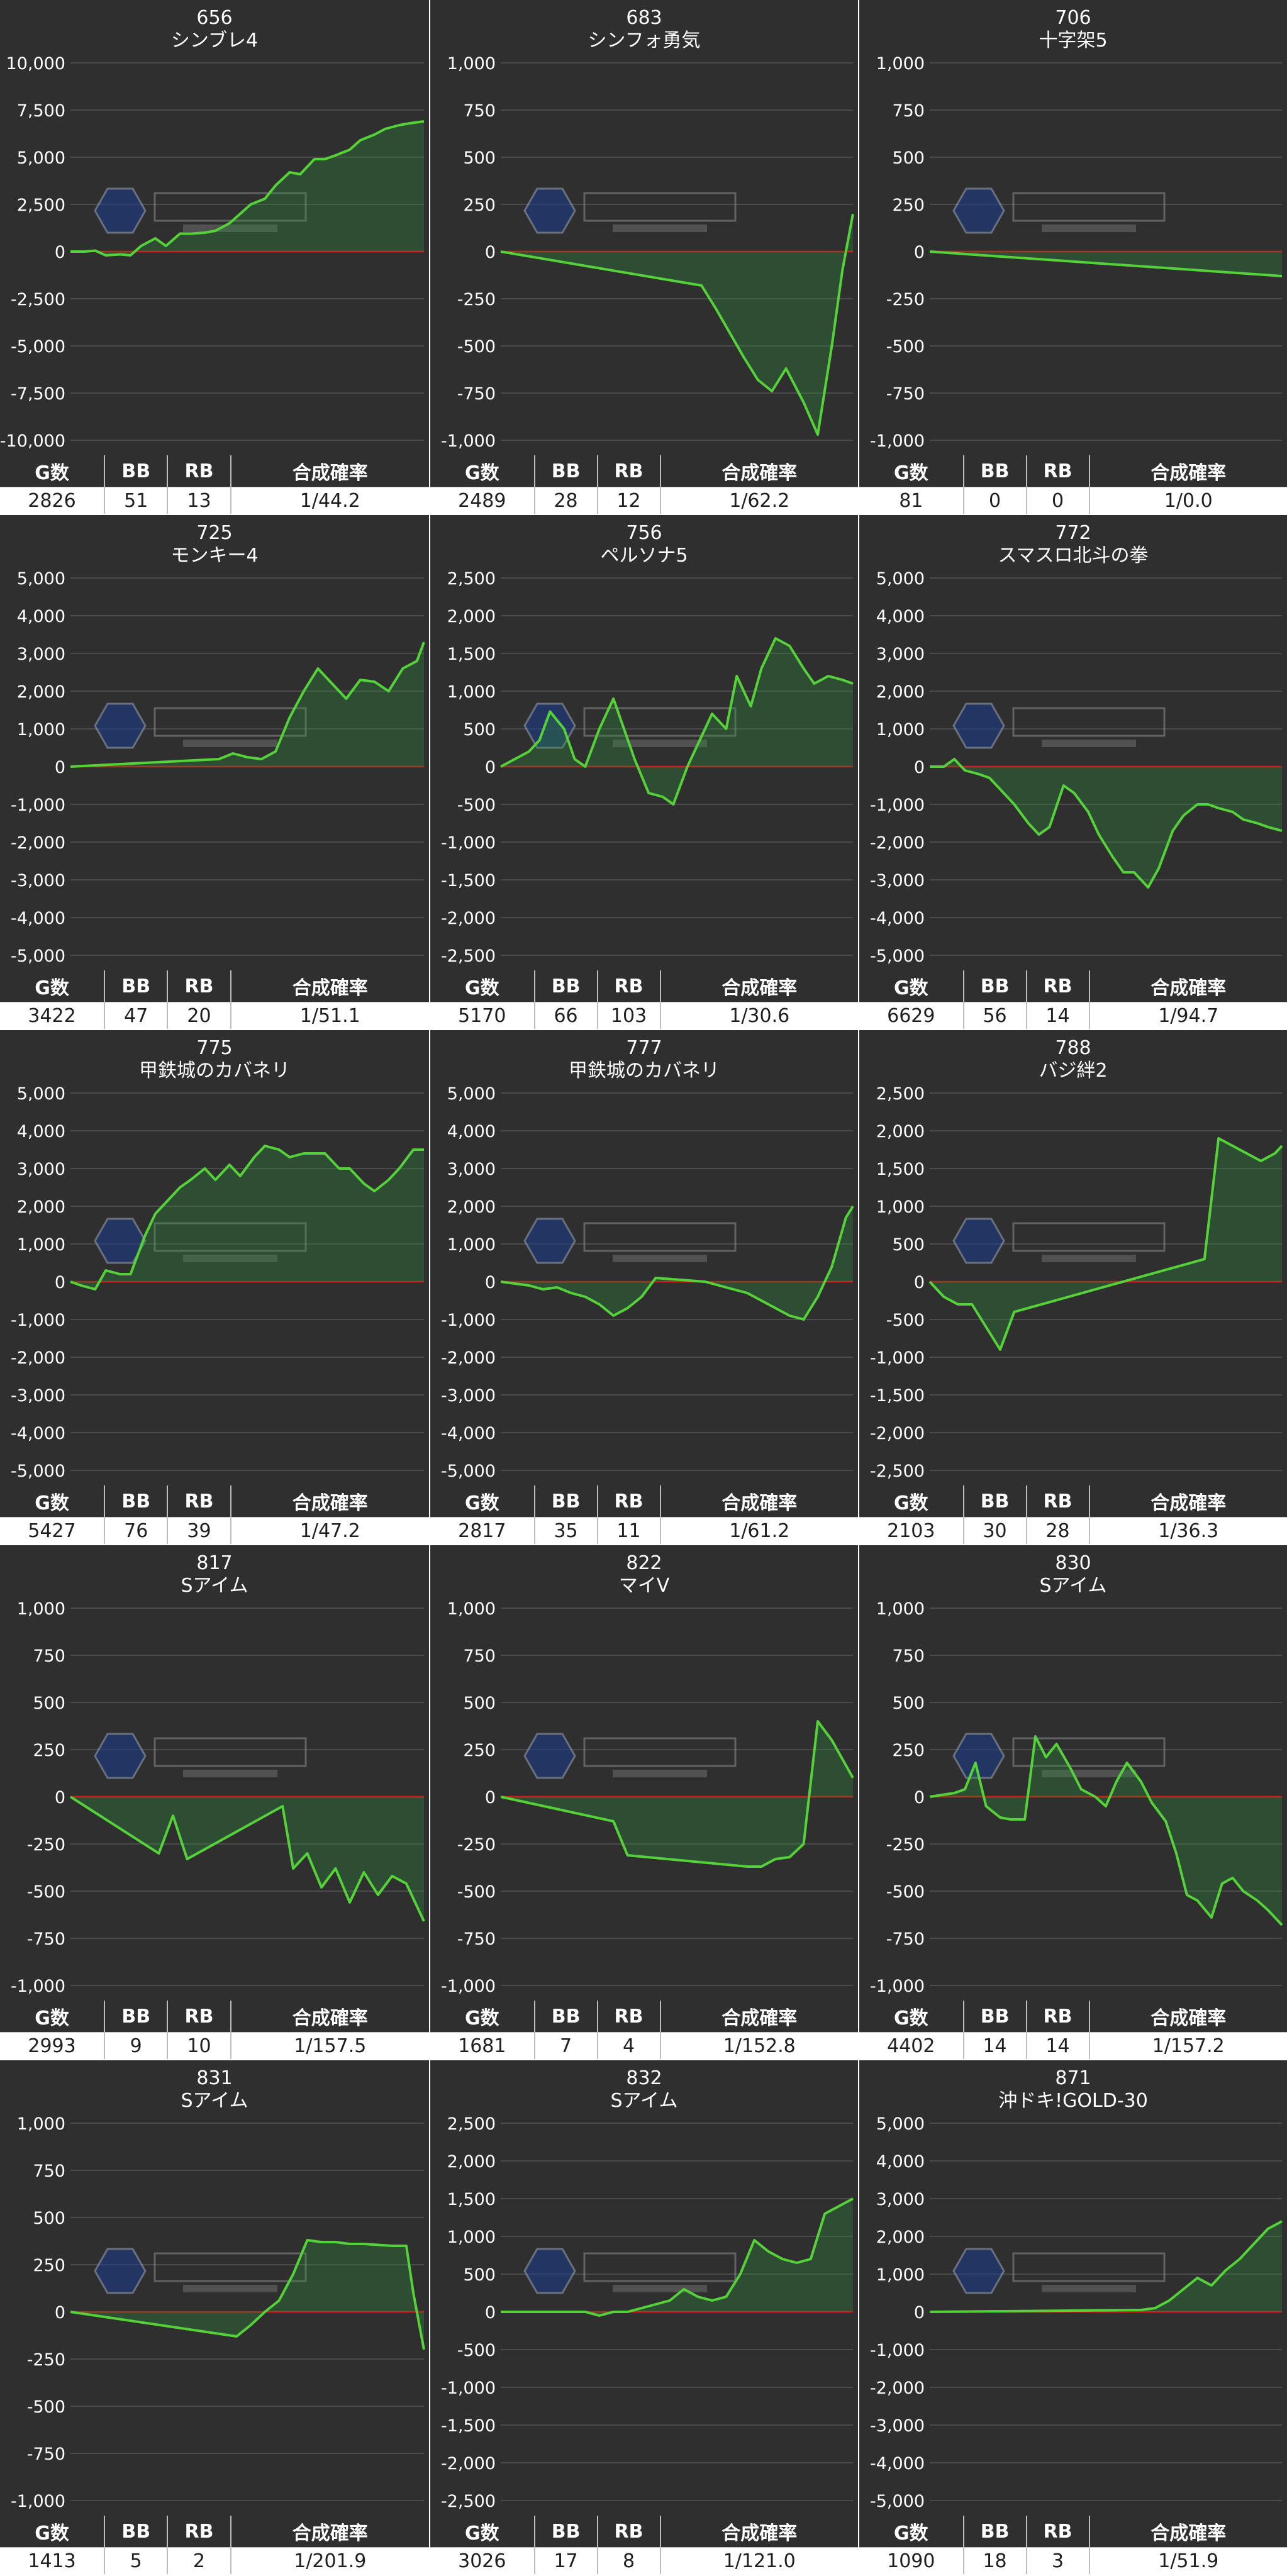 Image resolution: width=1287 pixels, height=2576 pixels. Describe the element at coordinates (214, 1015) in the screenshot. I see `stats-row: 3422 47 20 1/51.1` at that location.